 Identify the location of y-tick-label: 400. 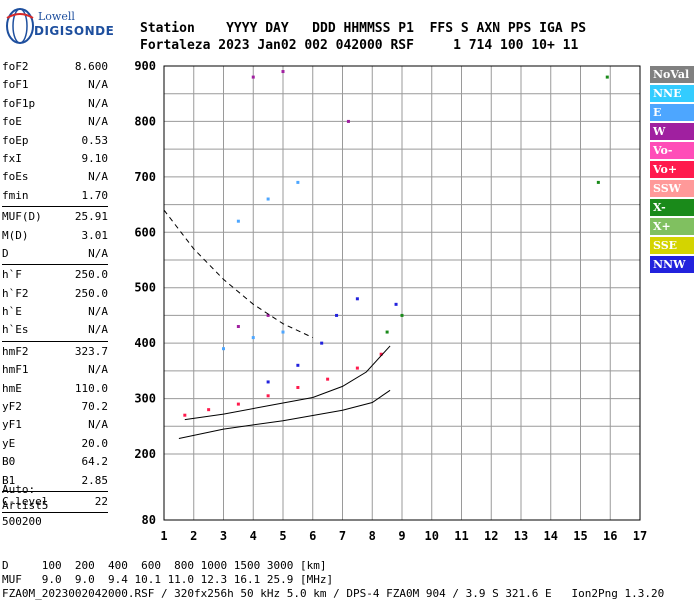
(145, 343).